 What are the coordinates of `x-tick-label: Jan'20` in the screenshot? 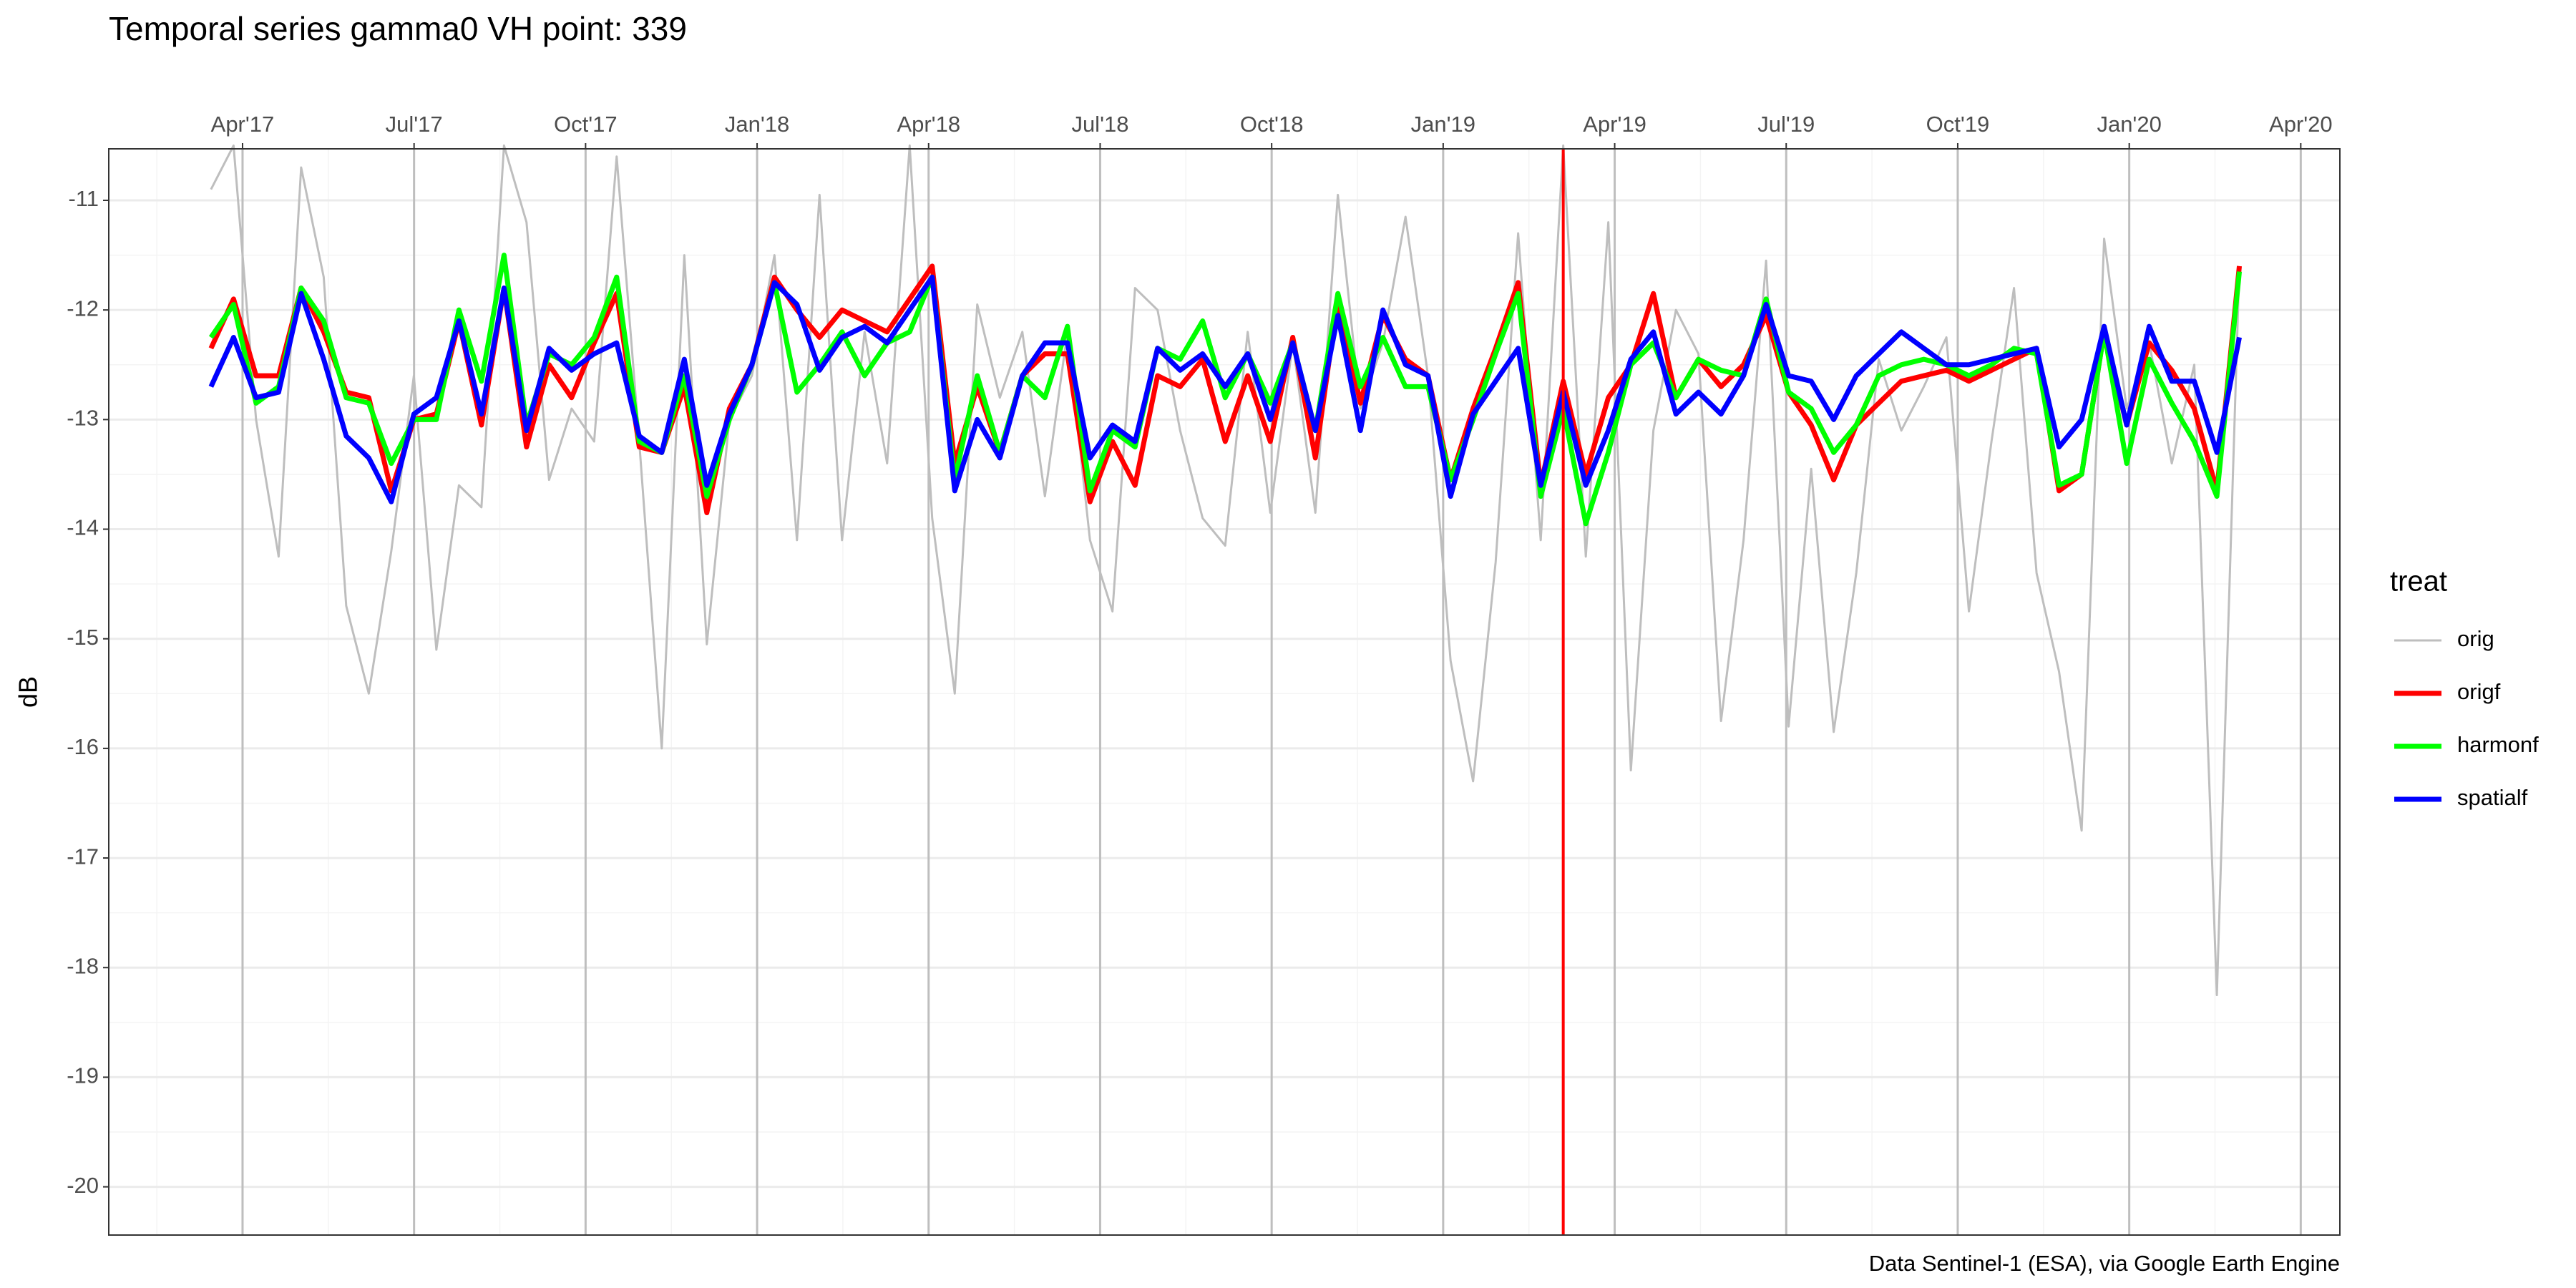 It's located at (2129, 124).